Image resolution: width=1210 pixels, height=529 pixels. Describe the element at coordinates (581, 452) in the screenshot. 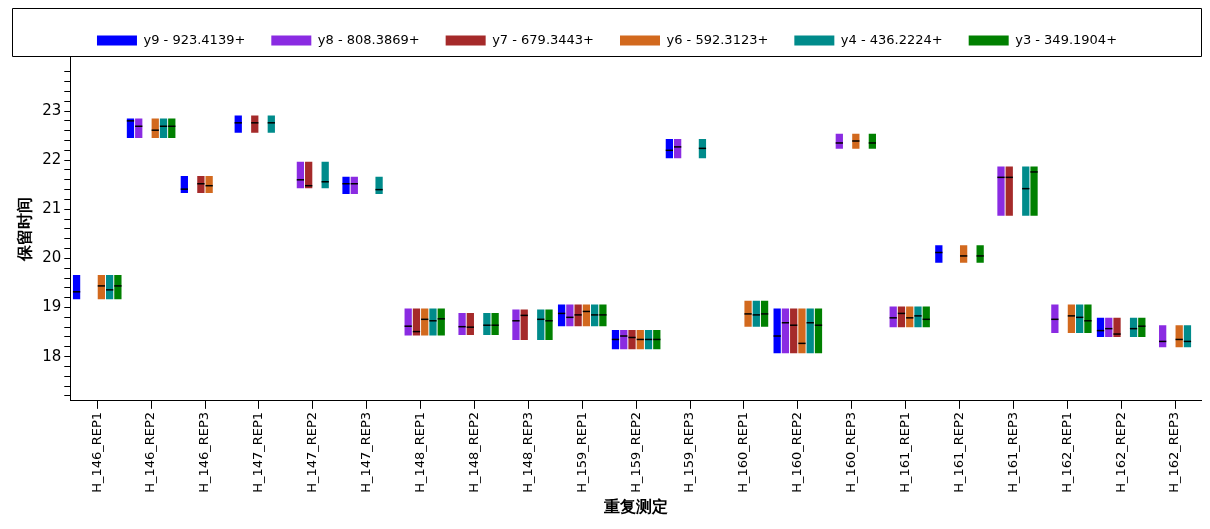

I see `x-tick-label: H_159_REP1` at that location.